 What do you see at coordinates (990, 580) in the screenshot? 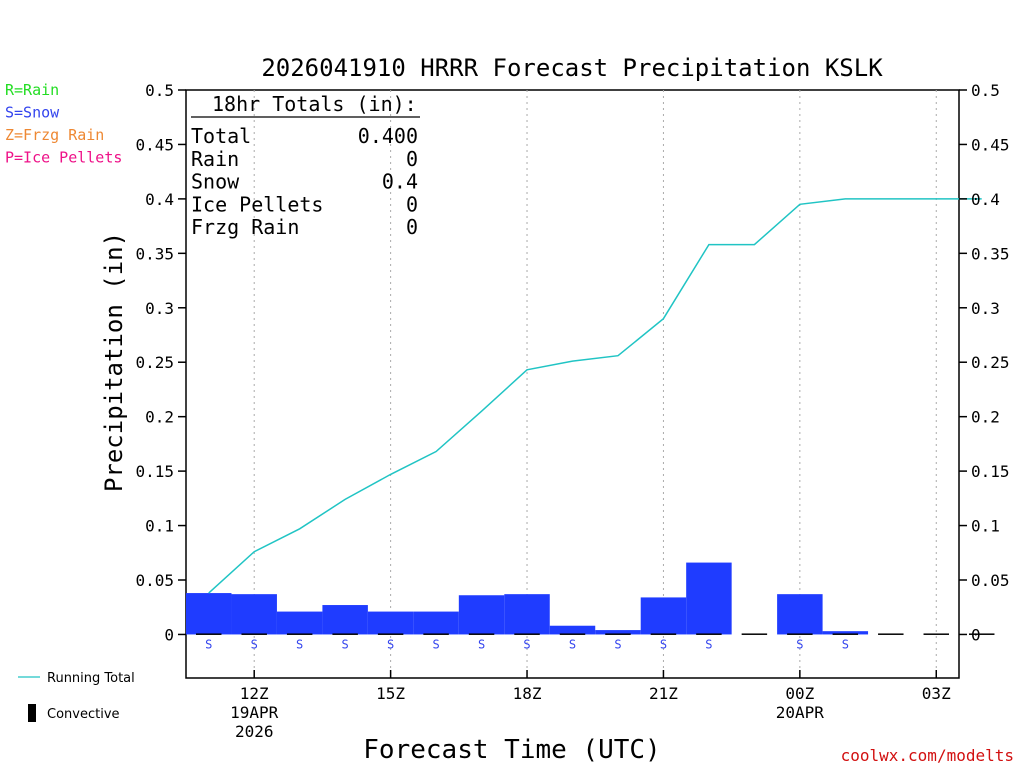
I see `y-tick-label-right: 0.05` at bounding box center [990, 580].